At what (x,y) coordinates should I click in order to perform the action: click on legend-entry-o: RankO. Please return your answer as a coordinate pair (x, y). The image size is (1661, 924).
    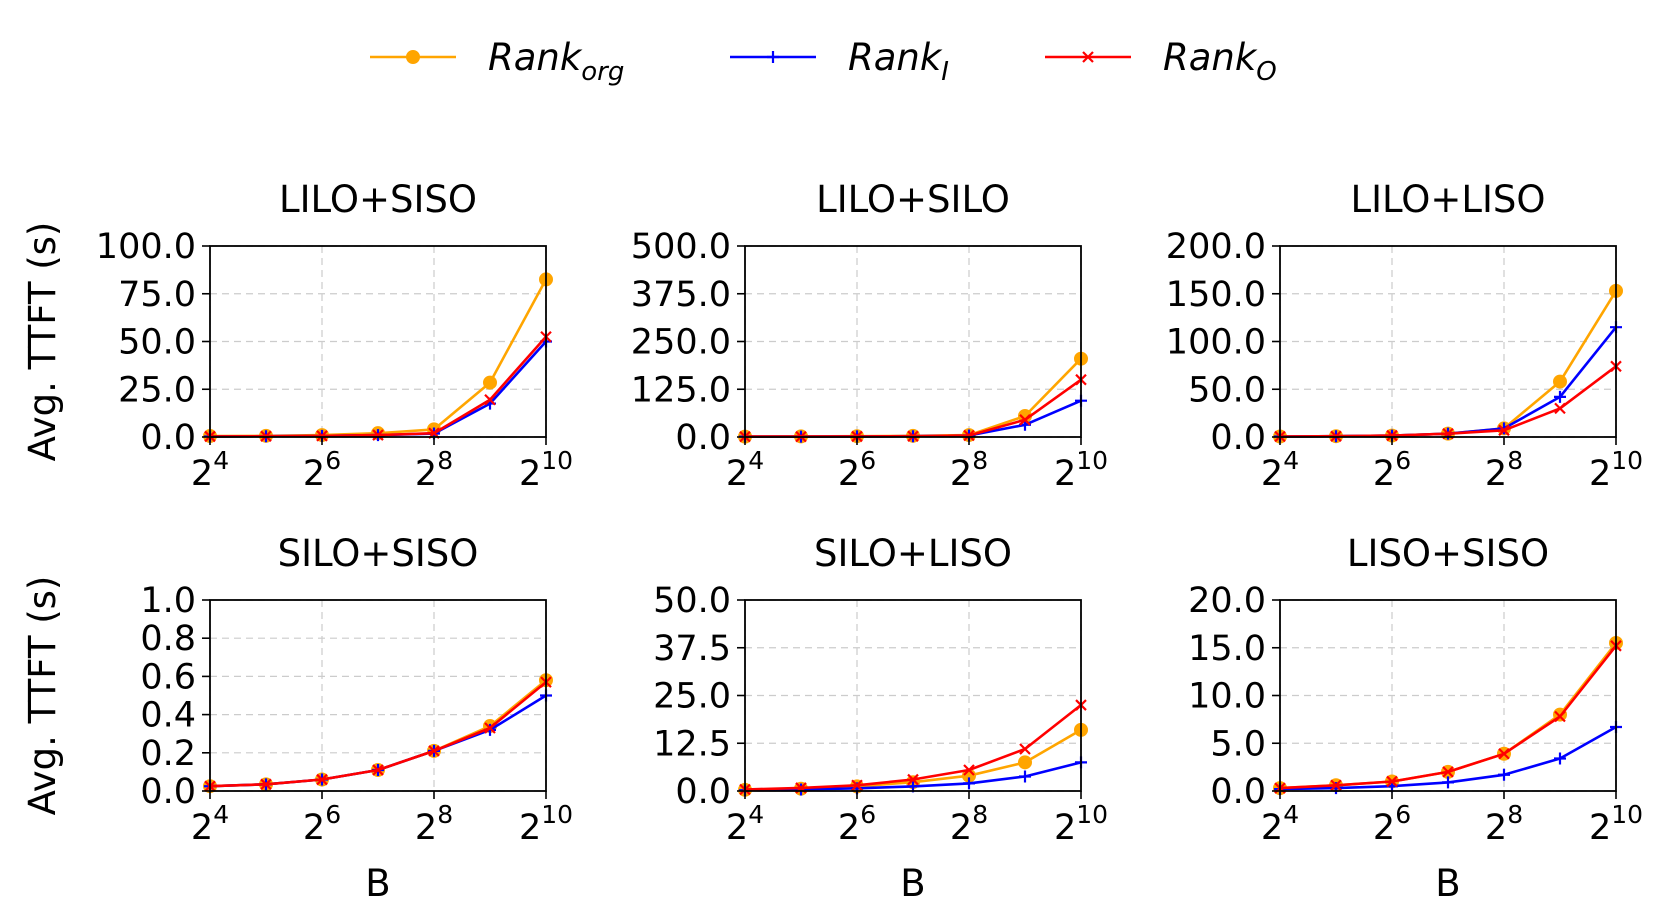
    Looking at the image, I should click on (1161, 61).